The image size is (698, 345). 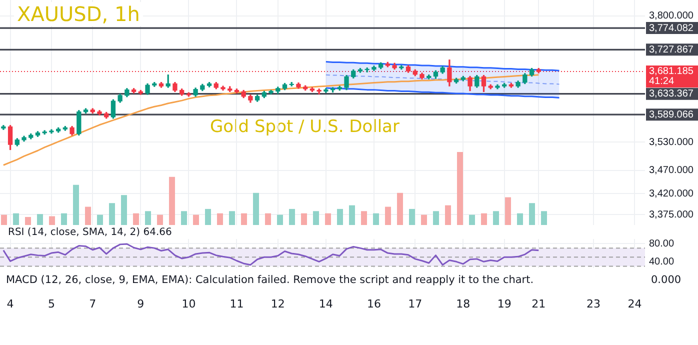 I want to click on x-tick-label: 16, so click(x=373, y=303).